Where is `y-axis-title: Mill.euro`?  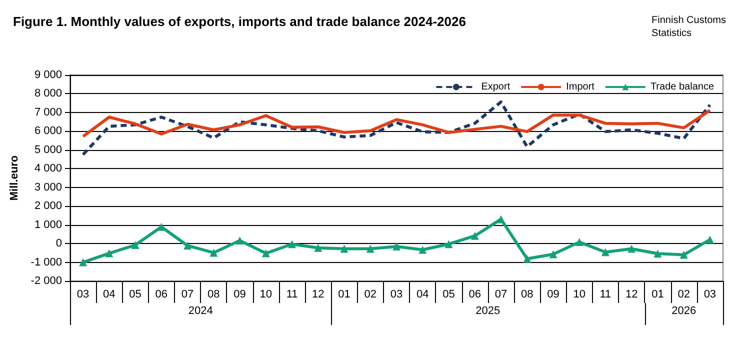 y-axis-title: Mill.euro is located at coordinates (14, 178).